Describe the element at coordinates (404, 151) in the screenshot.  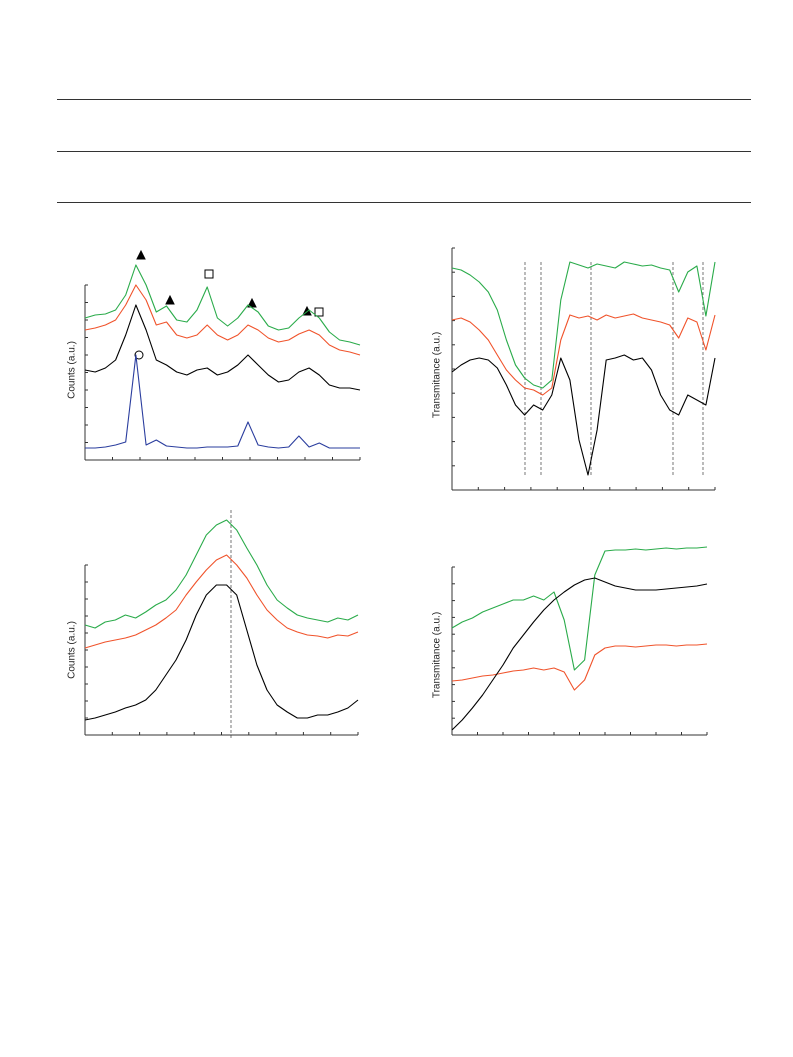
I see `rules` at that location.